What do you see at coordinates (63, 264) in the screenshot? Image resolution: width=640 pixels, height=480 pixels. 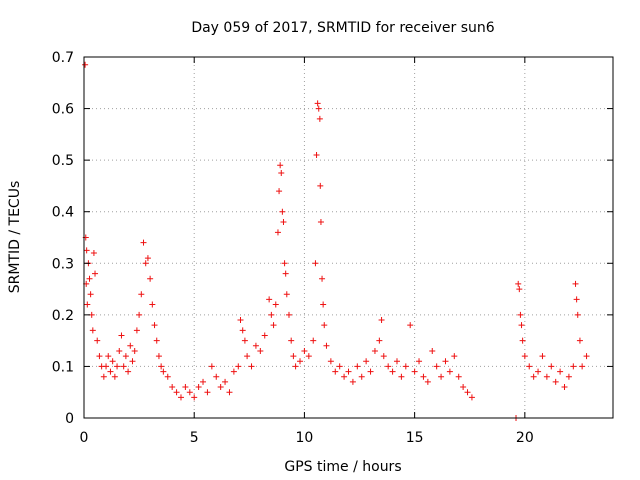 I see `y-tick-label: 0.3` at bounding box center [63, 264].